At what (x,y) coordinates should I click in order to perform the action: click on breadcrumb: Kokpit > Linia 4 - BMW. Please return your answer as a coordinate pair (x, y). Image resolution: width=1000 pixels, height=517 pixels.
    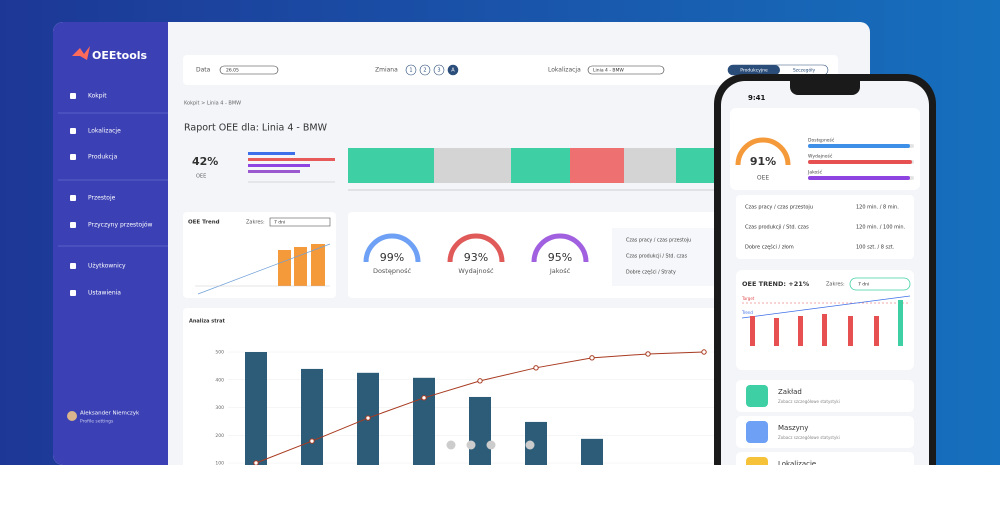
    Looking at the image, I should click on (212, 104).